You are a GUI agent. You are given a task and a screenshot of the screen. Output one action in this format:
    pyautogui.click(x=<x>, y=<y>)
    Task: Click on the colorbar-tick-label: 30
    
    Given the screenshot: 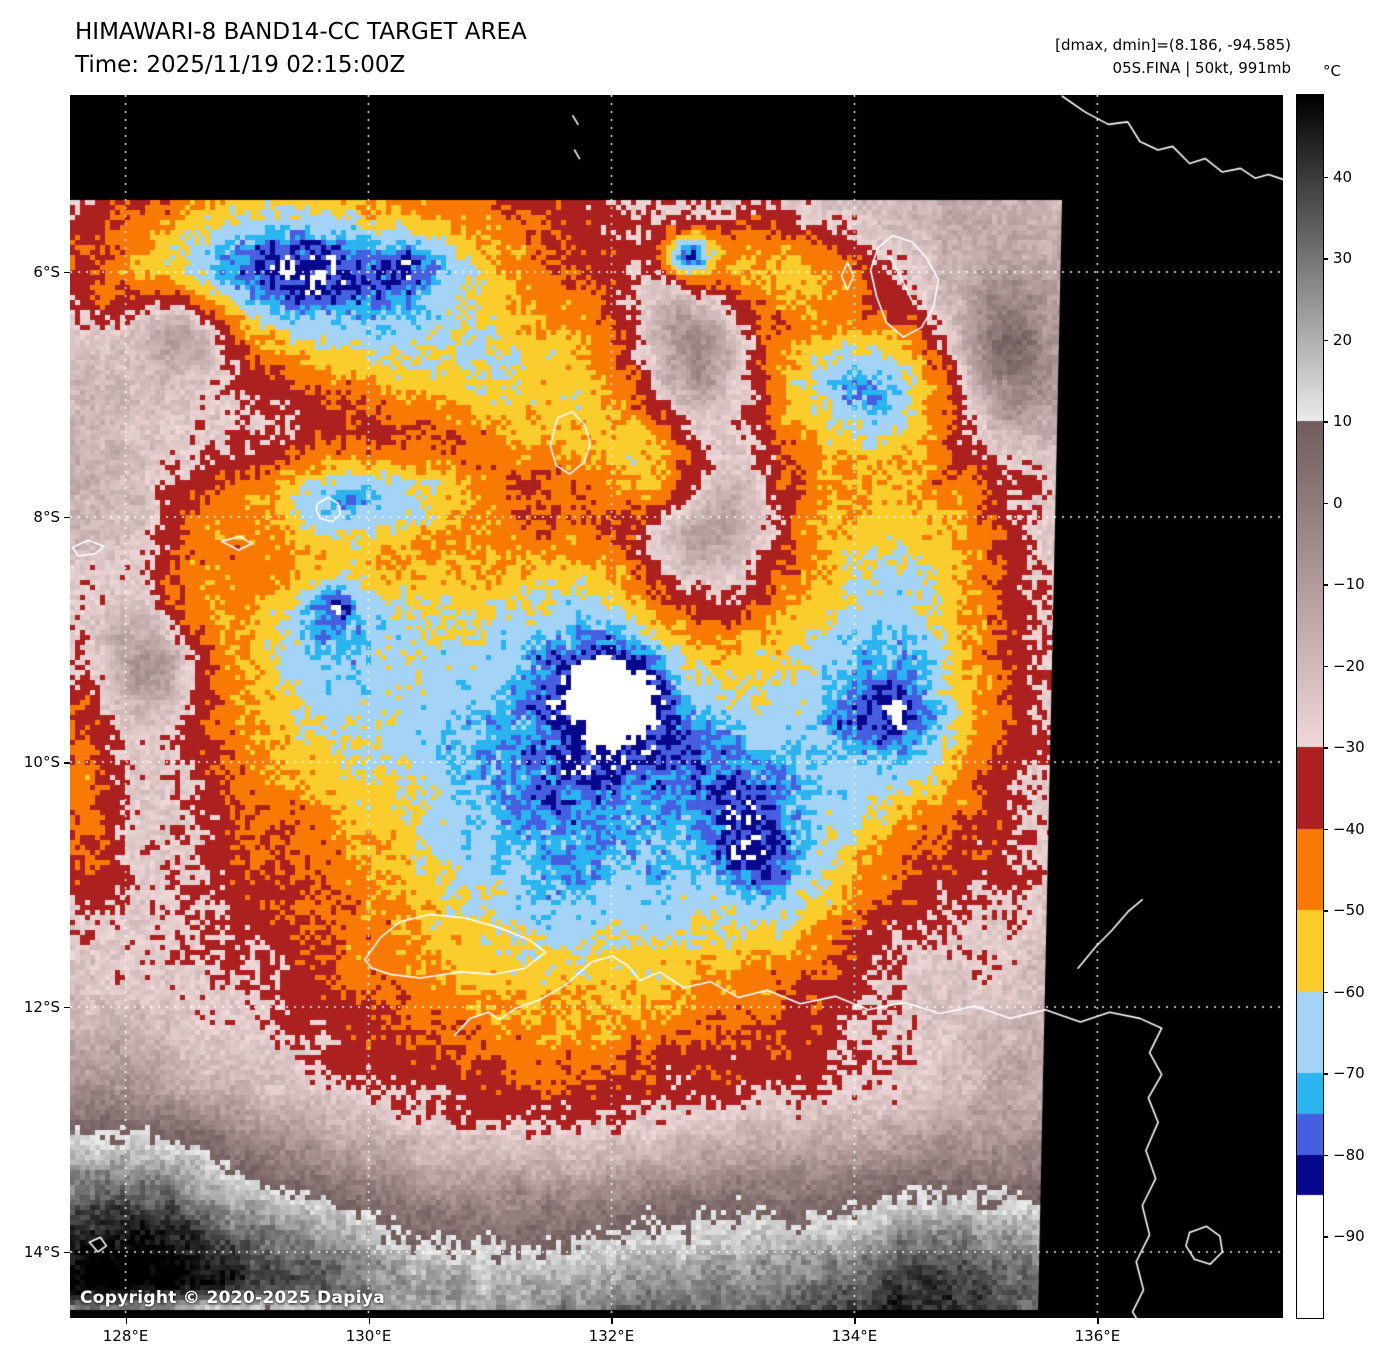 What is the action you would take?
    pyautogui.click(x=1343, y=258)
    